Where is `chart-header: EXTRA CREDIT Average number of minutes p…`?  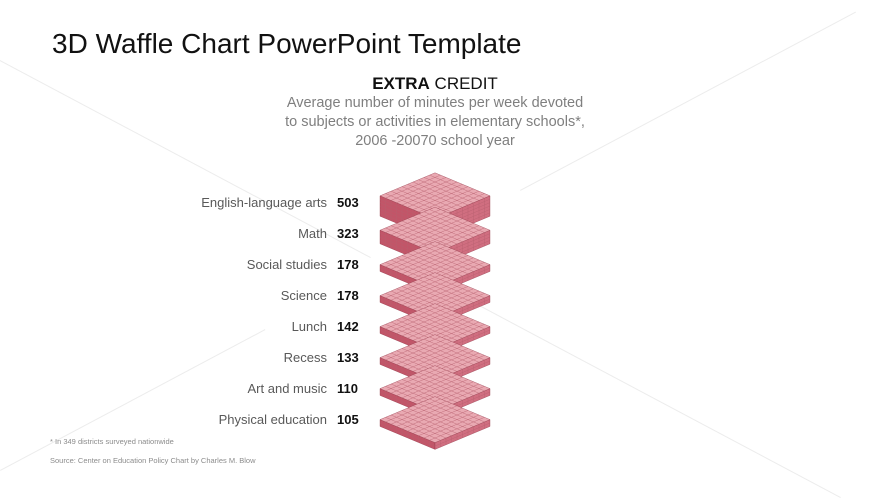 chart-header: EXTRA CREDIT Average number of minutes p… is located at coordinates (435, 112).